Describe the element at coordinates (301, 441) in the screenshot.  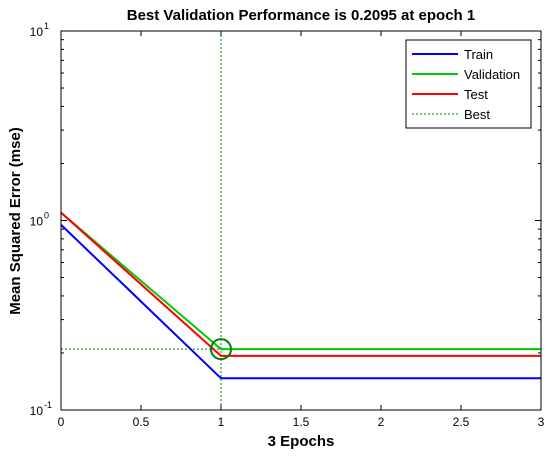
I see `x-axis-label: 3 Epochs` at that location.